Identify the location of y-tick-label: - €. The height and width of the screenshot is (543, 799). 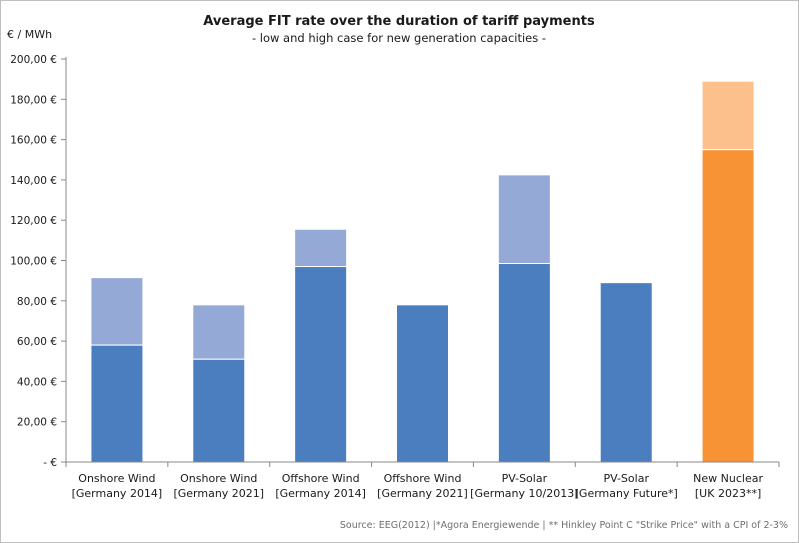
(50, 463).